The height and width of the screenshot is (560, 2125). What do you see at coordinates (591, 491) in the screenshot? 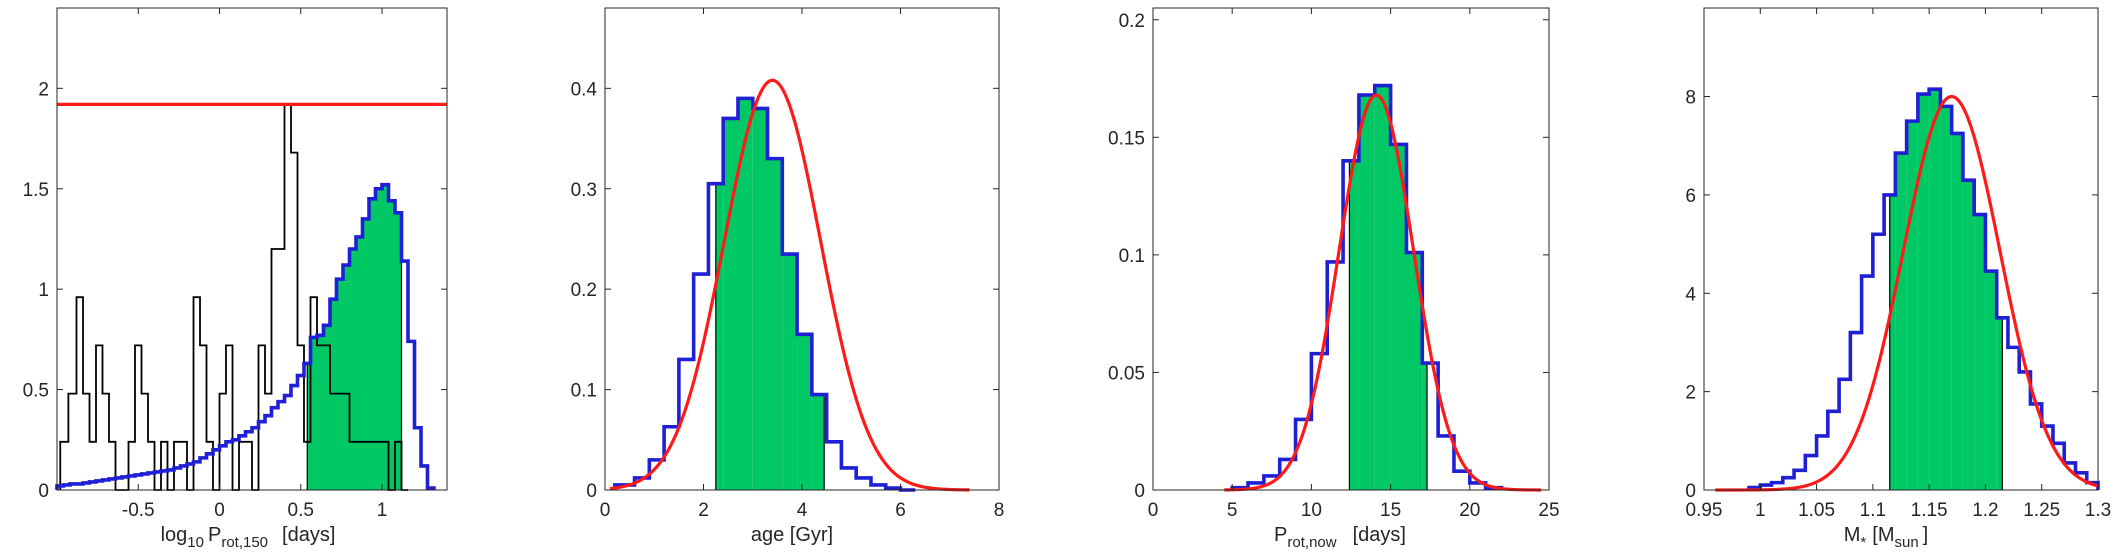
I see `ytick-label-p2-0: 0` at bounding box center [591, 491].